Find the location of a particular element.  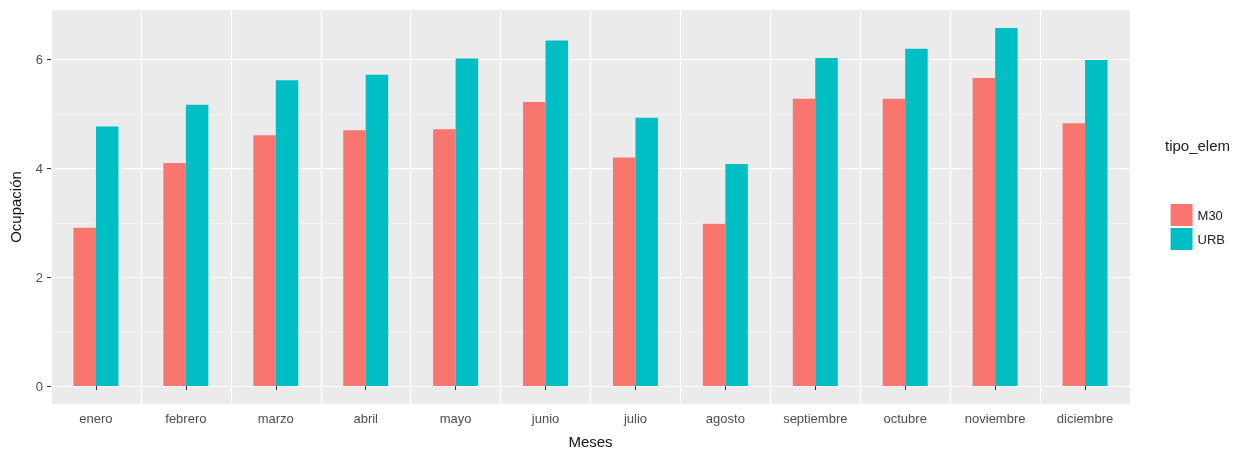

y-tick-label: 0 is located at coordinates (39, 386).